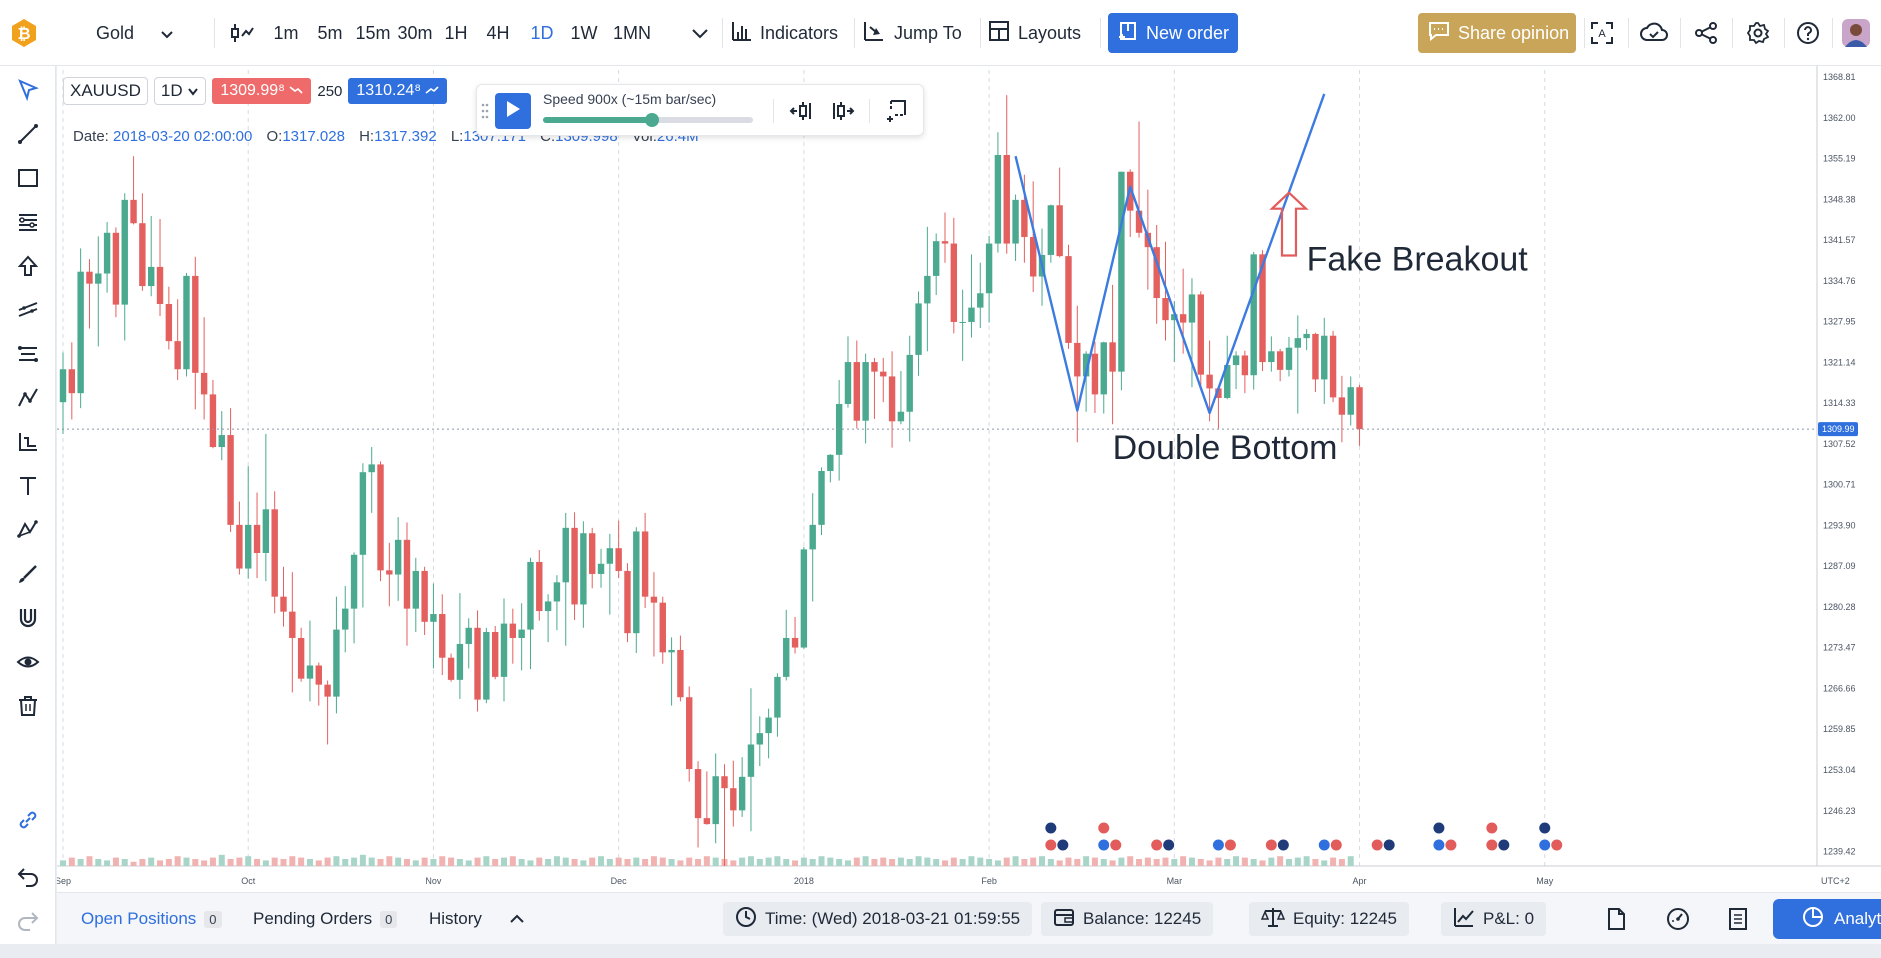 This screenshot has width=1881, height=958. I want to click on channel-icon, so click(28, 310).